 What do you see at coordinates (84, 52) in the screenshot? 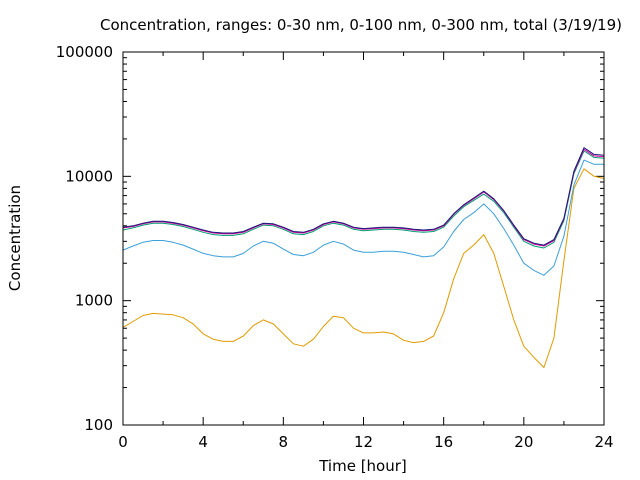
I see `y-tick-label: 100000` at bounding box center [84, 52].